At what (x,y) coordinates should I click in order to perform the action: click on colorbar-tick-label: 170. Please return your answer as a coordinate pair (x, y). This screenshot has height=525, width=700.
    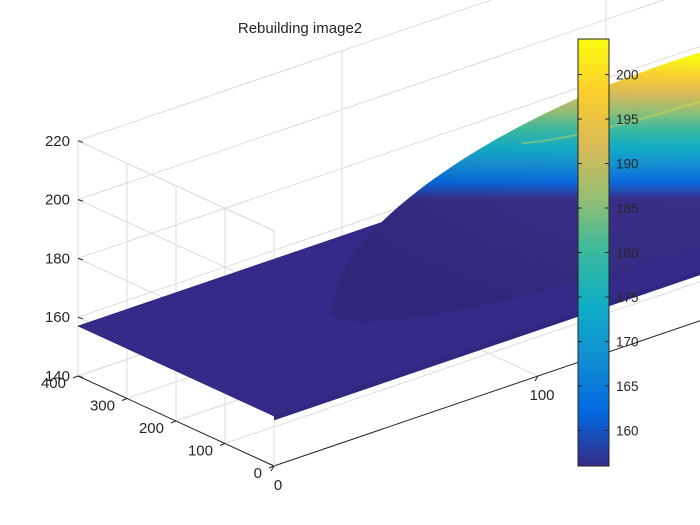
    Looking at the image, I should click on (627, 341).